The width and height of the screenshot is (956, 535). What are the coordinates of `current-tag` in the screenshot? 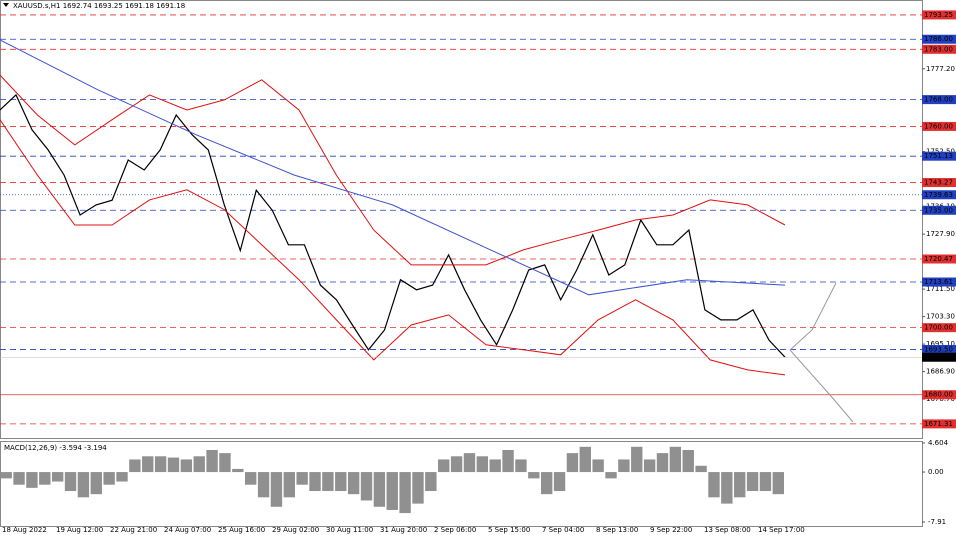 It's located at (939, 357).